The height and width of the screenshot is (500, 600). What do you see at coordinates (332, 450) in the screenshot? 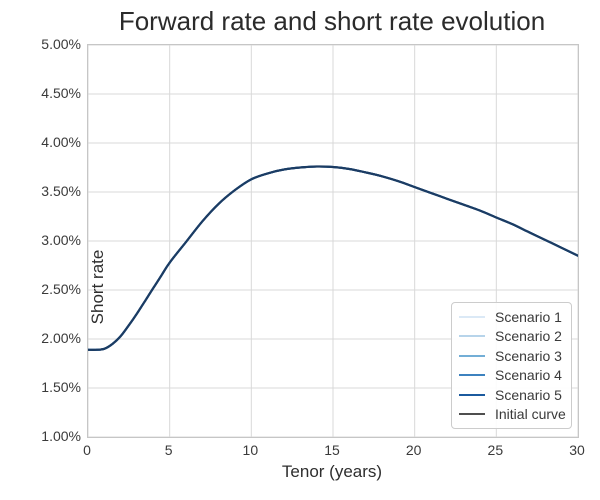
I see `x-tick-label: 15` at bounding box center [332, 450].